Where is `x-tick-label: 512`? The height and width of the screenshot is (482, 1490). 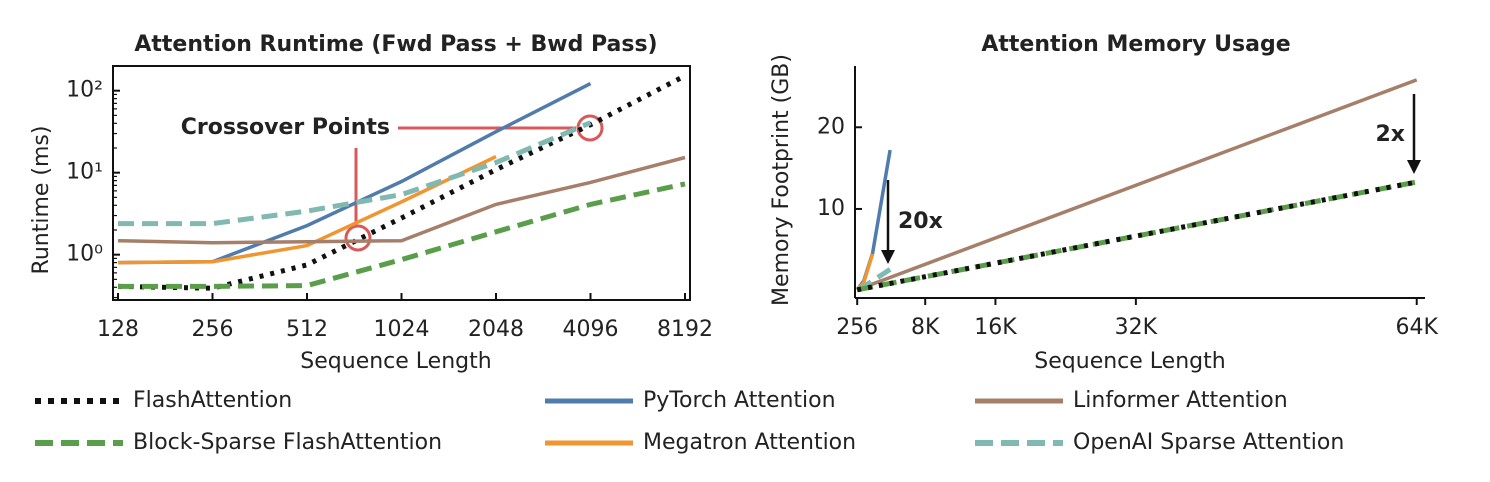 x-tick-label: 512 is located at coordinates (307, 329).